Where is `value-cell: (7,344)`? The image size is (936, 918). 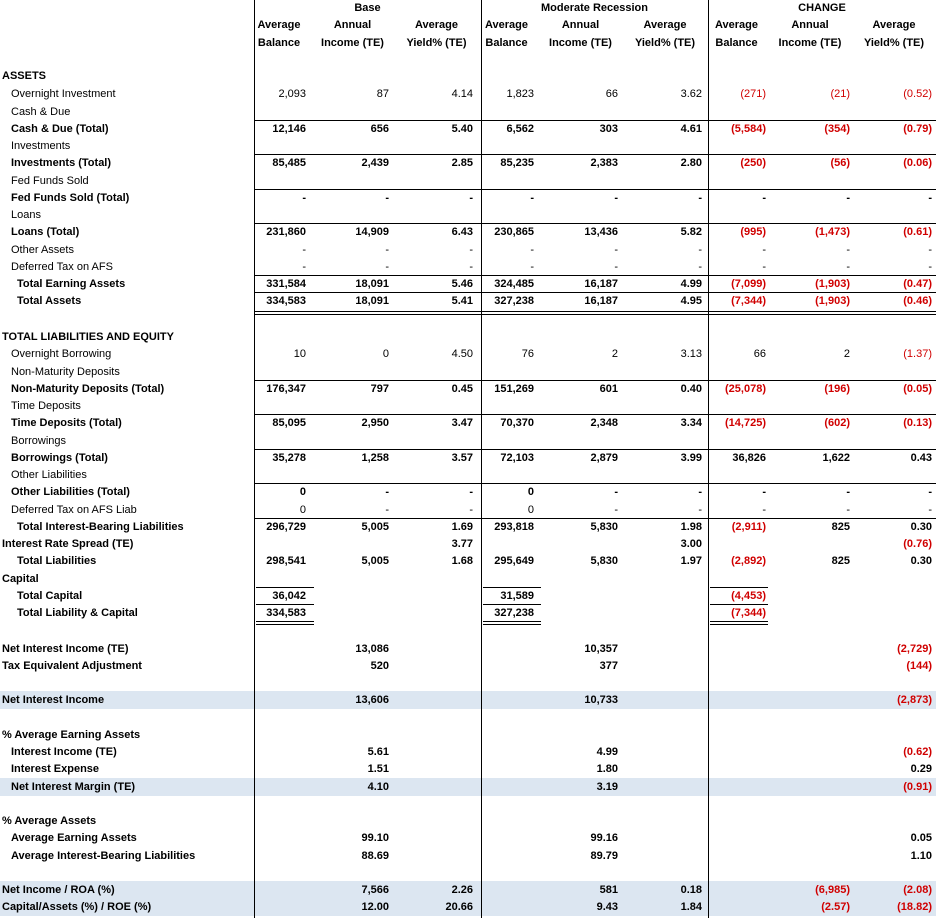 value-cell: (7,344) is located at coordinates (748, 301).